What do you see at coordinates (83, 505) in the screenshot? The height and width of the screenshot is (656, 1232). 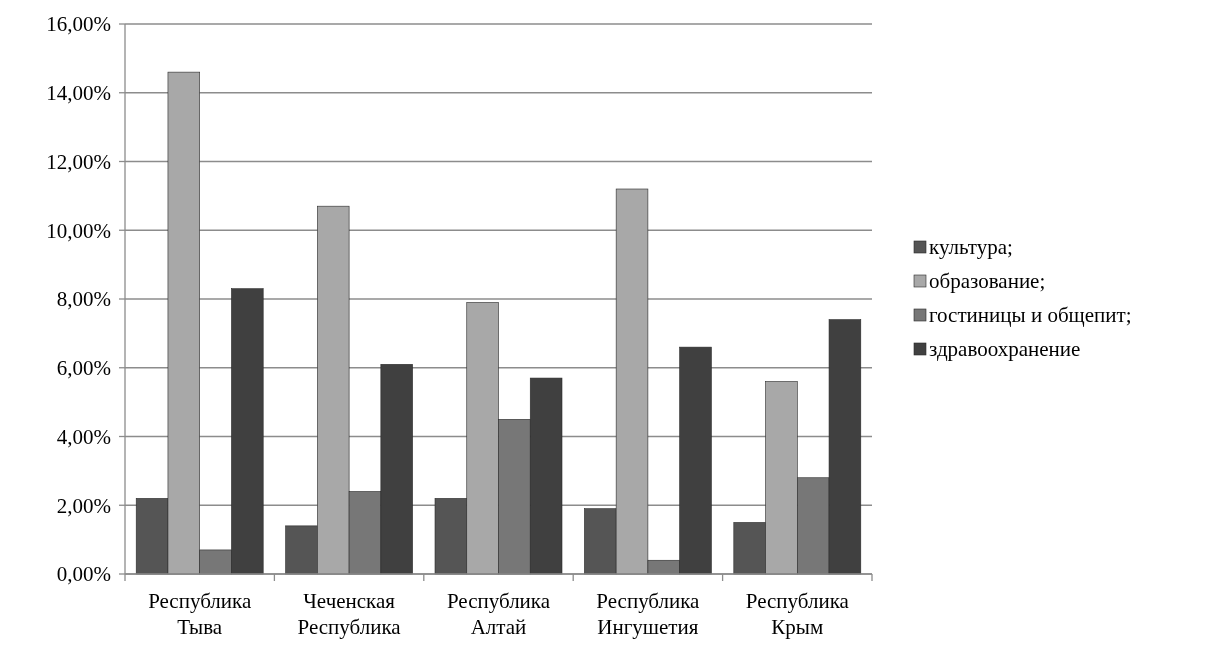 I see `y-tick-label: 2,00%` at bounding box center [83, 505].